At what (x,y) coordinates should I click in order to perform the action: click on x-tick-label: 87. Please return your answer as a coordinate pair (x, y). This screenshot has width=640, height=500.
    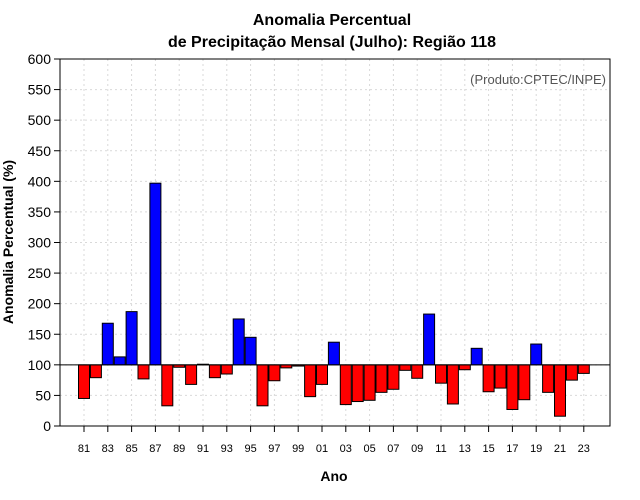
    Looking at the image, I should click on (155, 449).